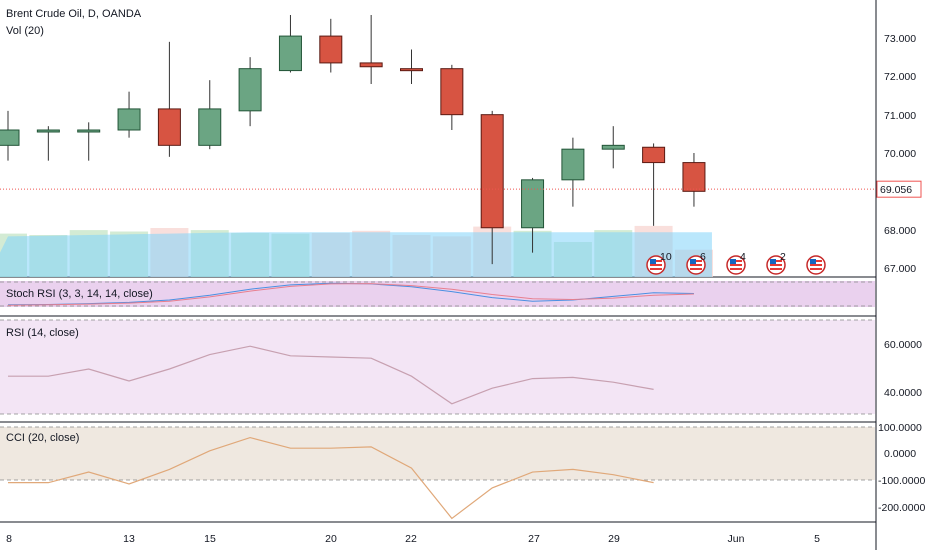  Describe the element at coordinates (900, 116) in the screenshot. I see `price-tick-label: 71.000` at that location.